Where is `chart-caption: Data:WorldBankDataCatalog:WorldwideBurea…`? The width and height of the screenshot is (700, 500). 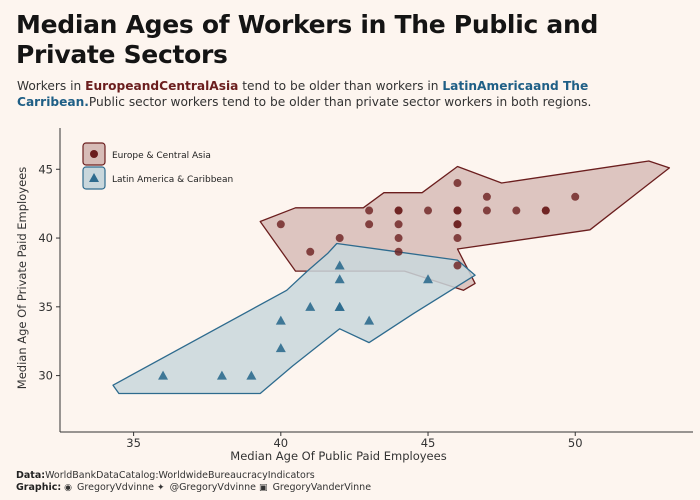
chart-caption: Data:WorldBankDataCatalog:WorldwideBurea… is located at coordinates (351, 482).